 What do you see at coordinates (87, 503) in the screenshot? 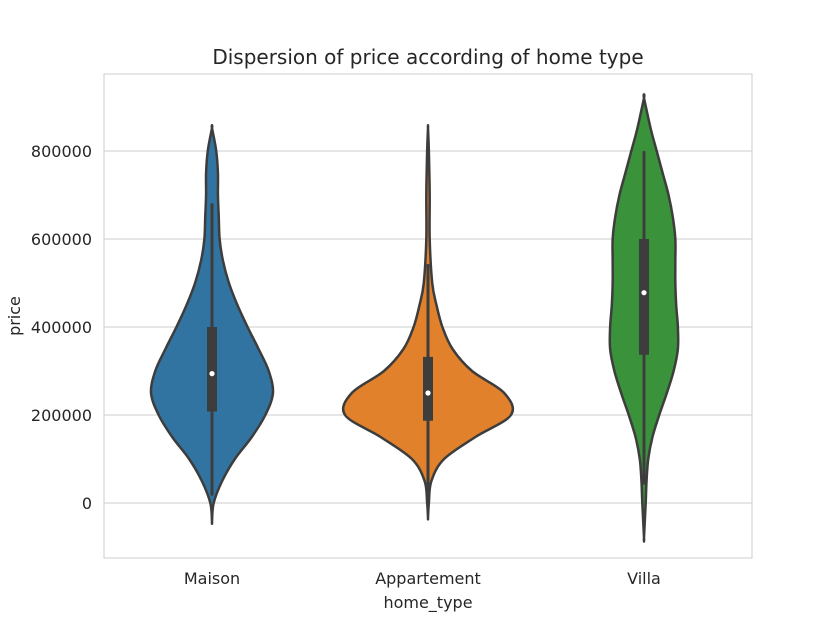
I see `y-tick-label: 0` at bounding box center [87, 503].